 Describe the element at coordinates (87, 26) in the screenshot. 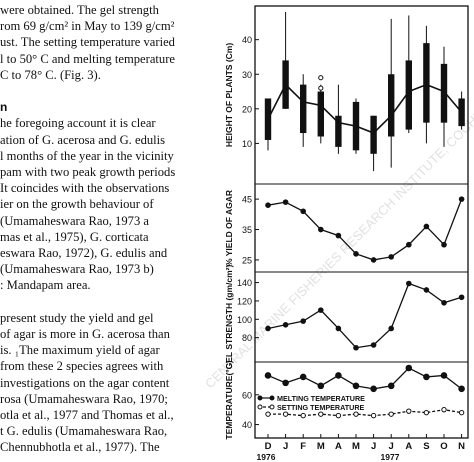

I see `text-line: rom 69 g/cm² in May to 139 g/cm²` at that location.